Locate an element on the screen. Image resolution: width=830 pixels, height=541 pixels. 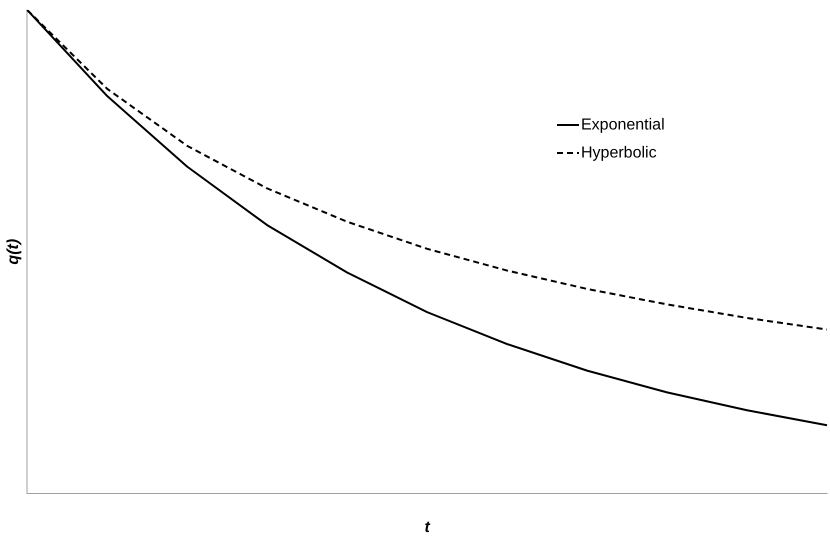
y-axis-title: q(t) is located at coordinates (13, 251).